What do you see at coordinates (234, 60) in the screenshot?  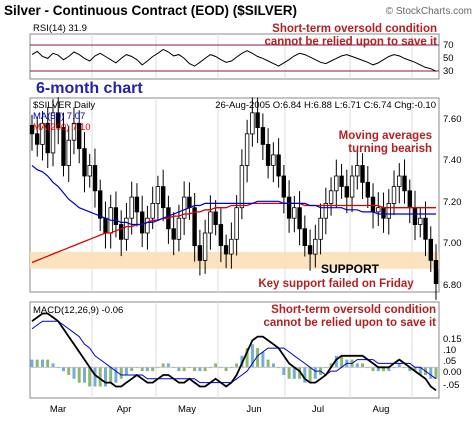 I see `rsi-line` at bounding box center [234, 60].